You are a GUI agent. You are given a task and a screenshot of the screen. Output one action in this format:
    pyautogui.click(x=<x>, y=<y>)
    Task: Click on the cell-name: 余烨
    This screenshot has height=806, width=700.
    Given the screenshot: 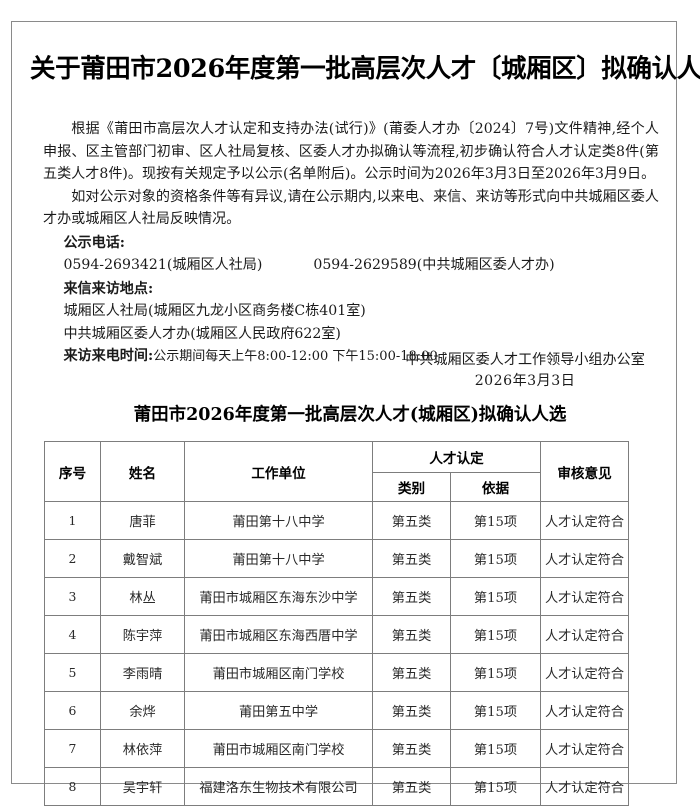 What is the action you would take?
    pyautogui.click(x=142, y=710)
    